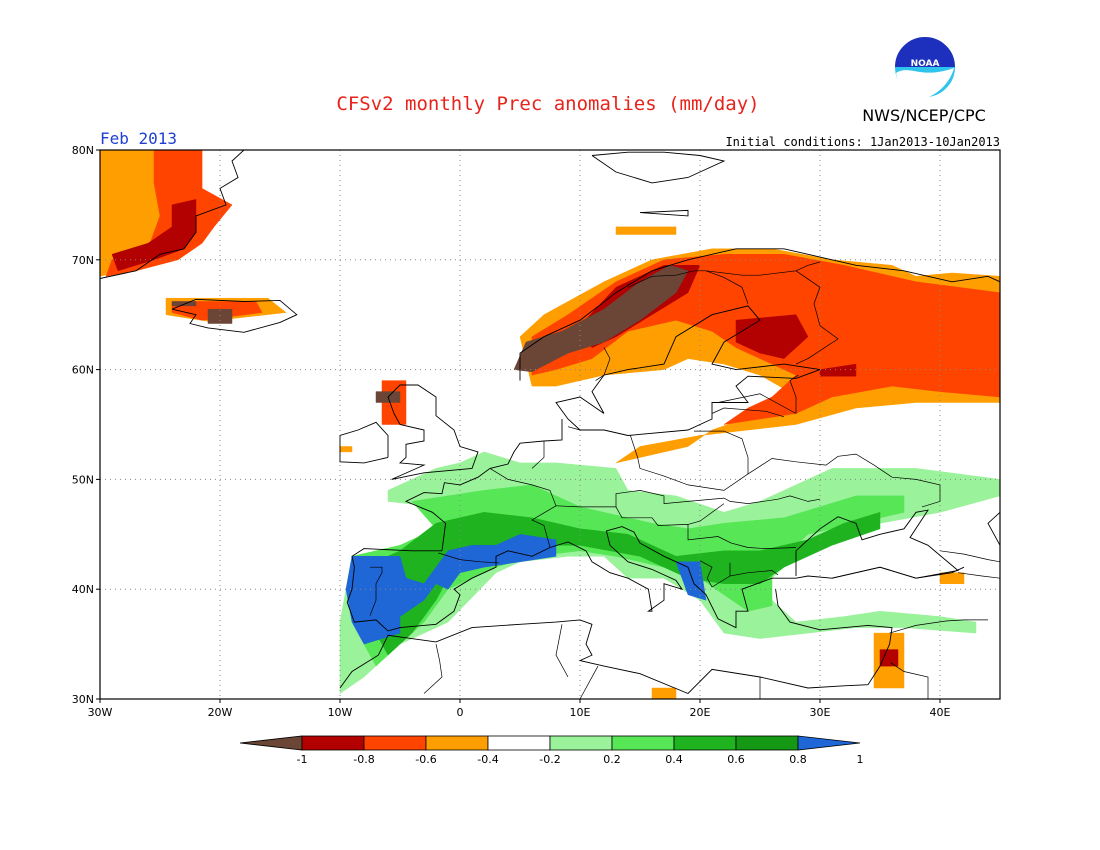  I want to click on lat-tick-label: 40N, so click(83, 589).